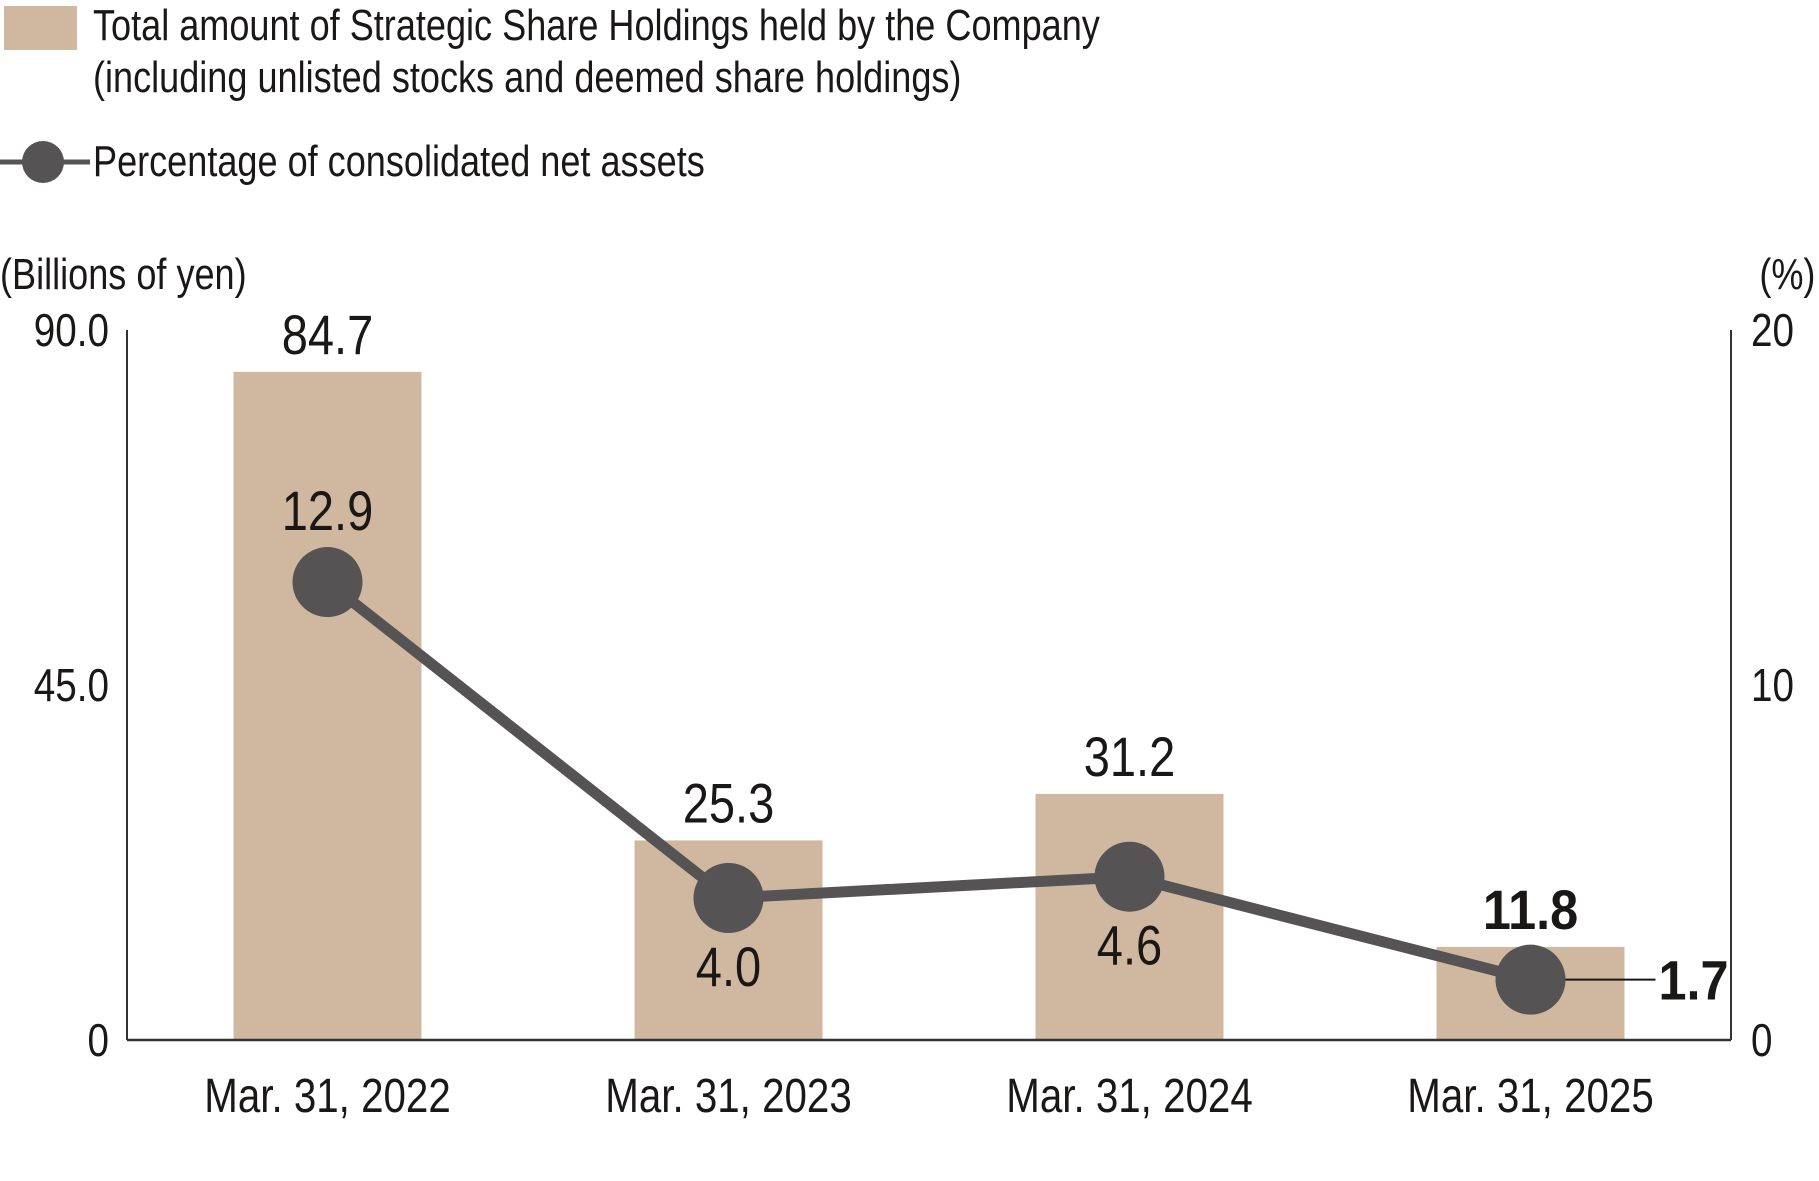  What do you see at coordinates (1530, 911) in the screenshot?
I see `bar-value-label: 11.8` at bounding box center [1530, 911].